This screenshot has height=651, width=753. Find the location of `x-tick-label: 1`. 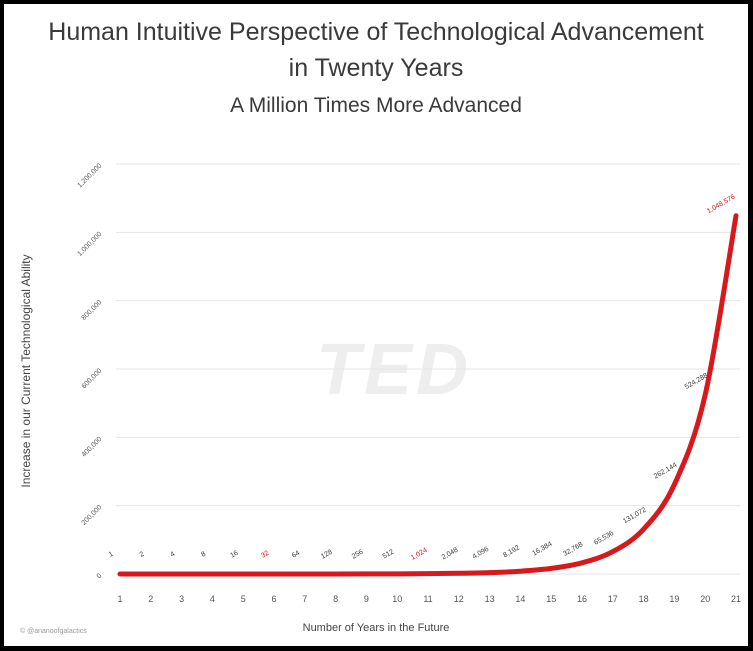

x-tick-label: 1 is located at coordinates (119, 599).